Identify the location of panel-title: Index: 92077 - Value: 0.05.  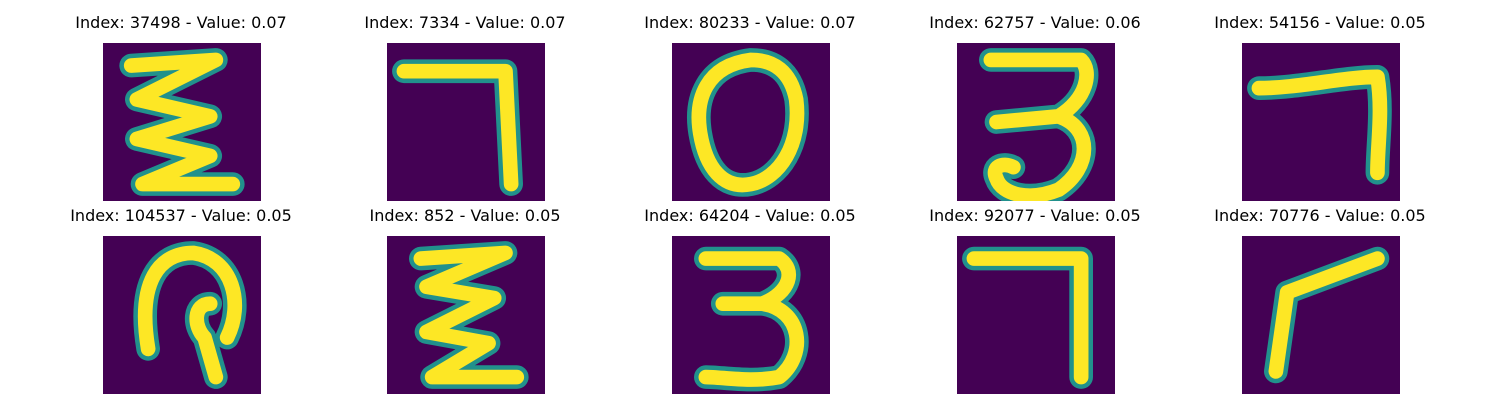
(1035, 215).